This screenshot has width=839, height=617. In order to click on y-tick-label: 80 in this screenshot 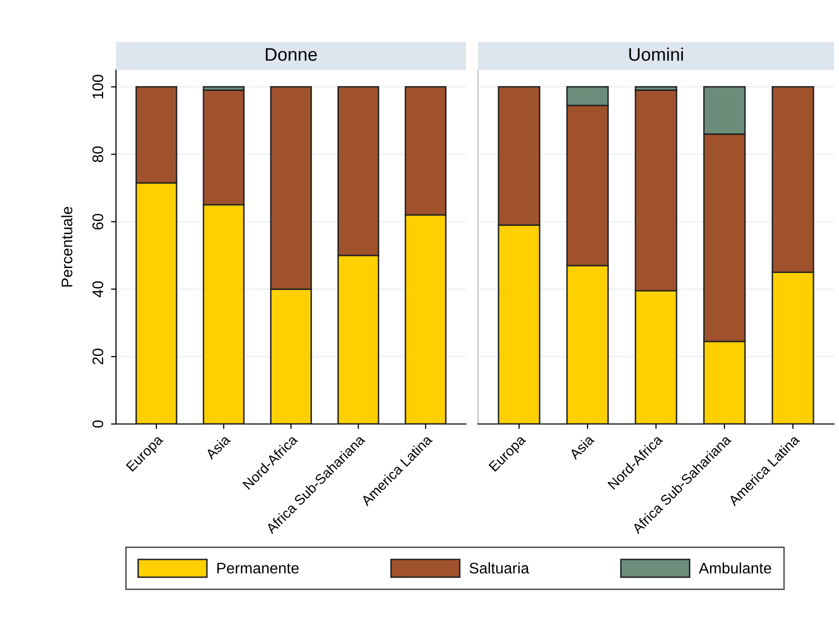, I will do `click(98, 154)`.